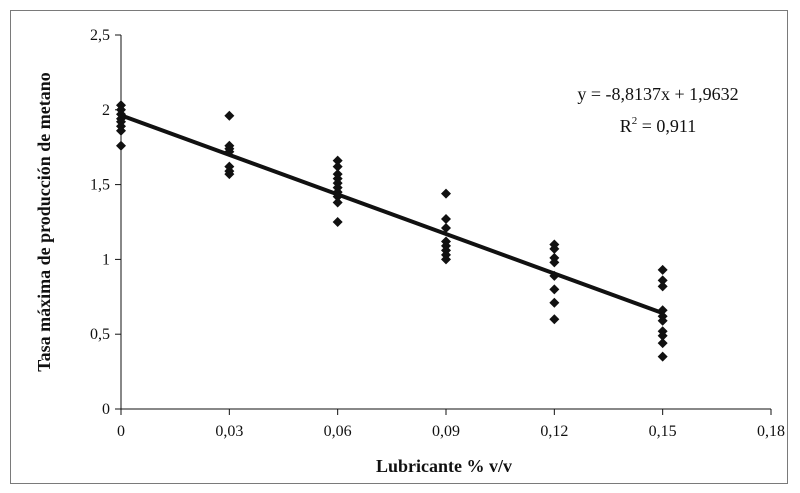 Image resolution: width=800 pixels, height=493 pixels. Describe the element at coordinates (554, 431) in the screenshot. I see `x-tick-label: 0,12` at that location.